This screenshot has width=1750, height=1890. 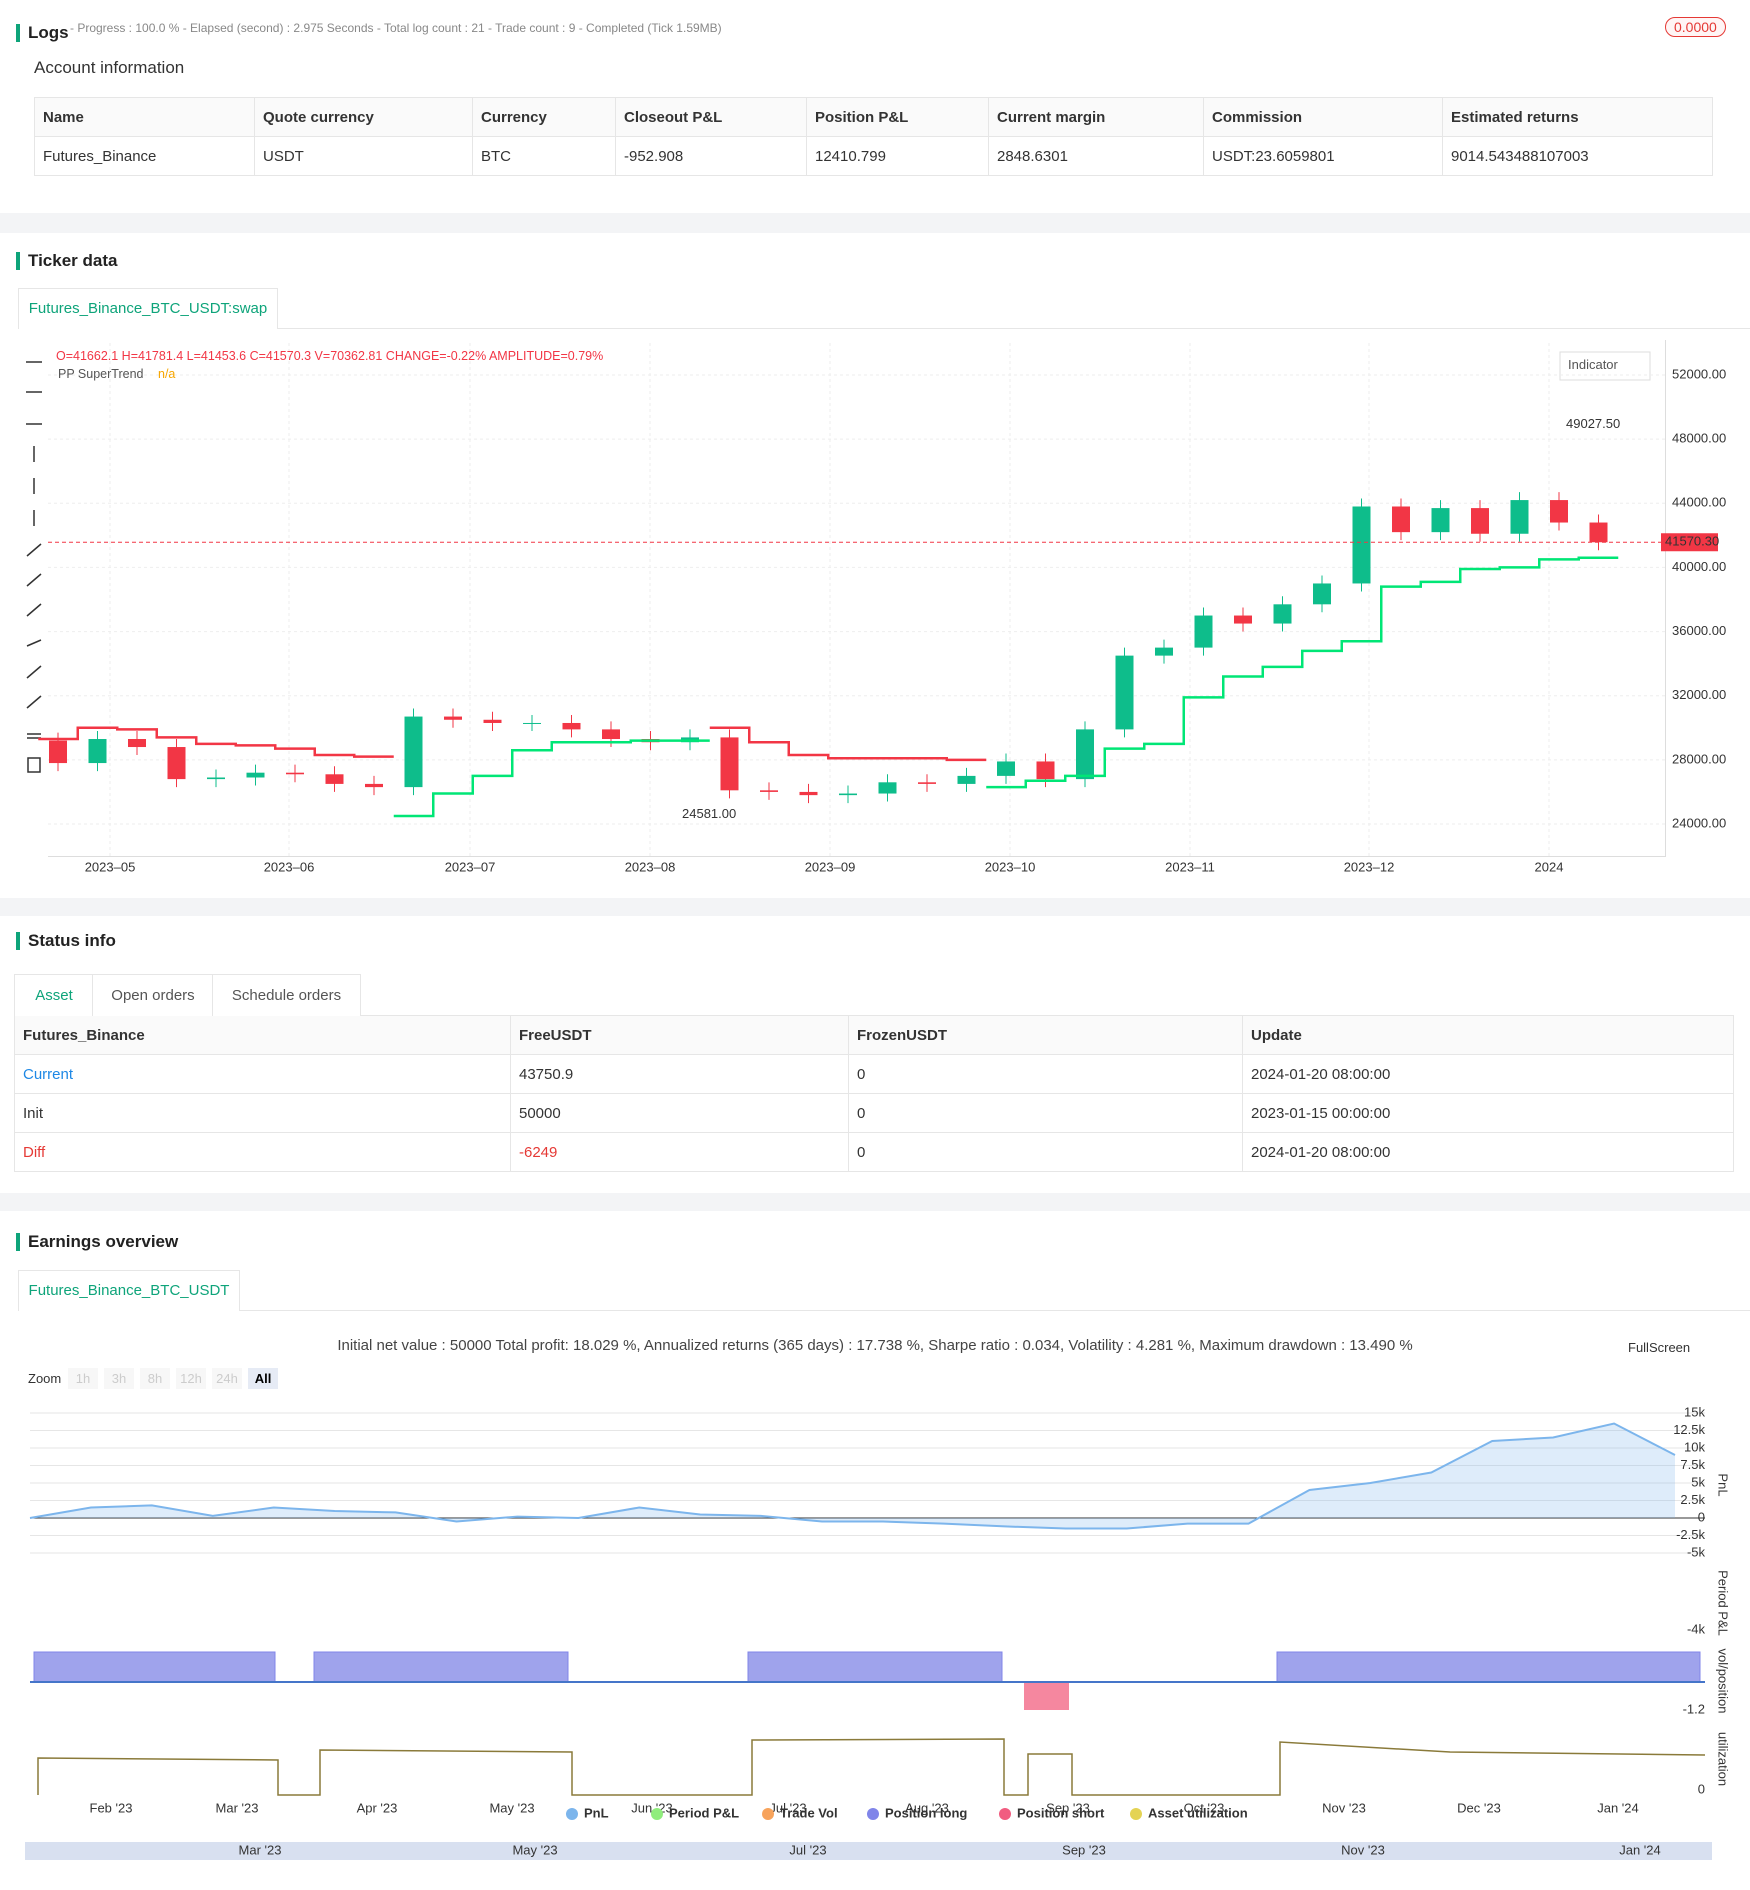 What do you see at coordinates (1096, 156) in the screenshot?
I see `cell: 2848.6301` at bounding box center [1096, 156].